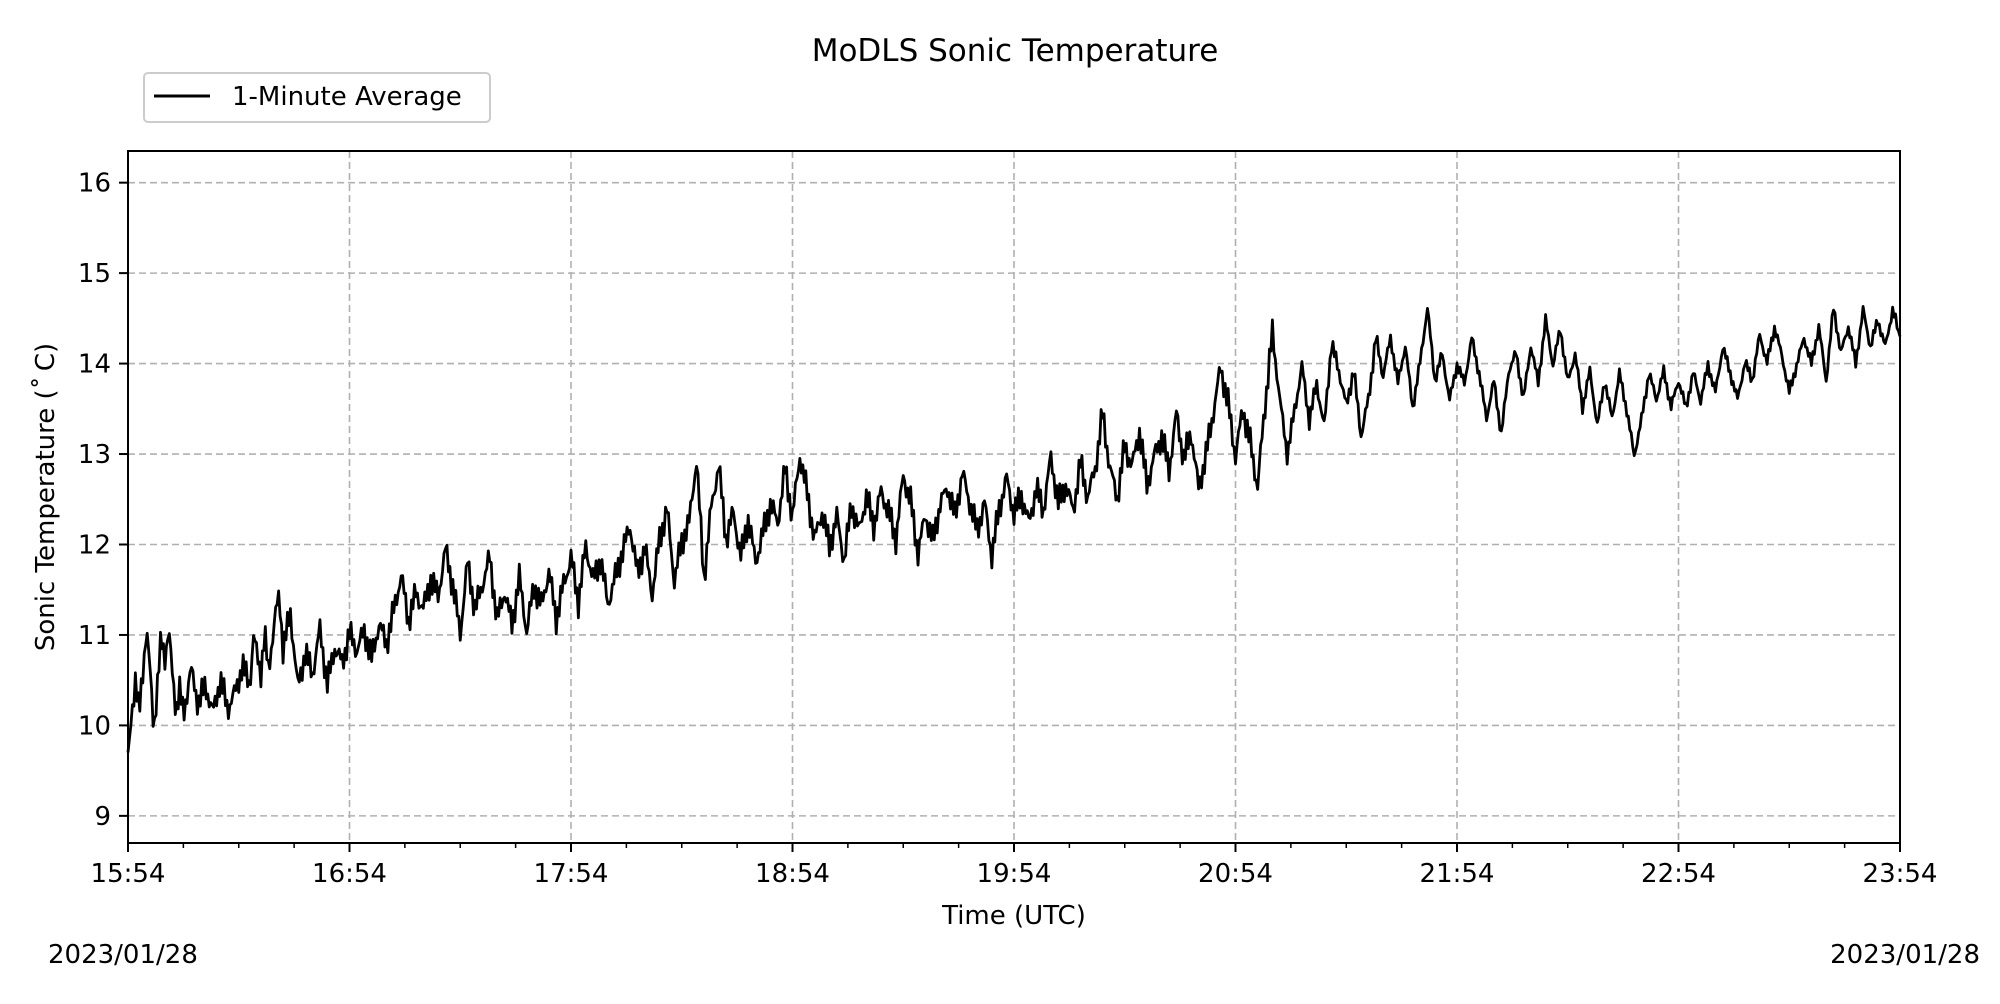  What do you see at coordinates (94, 365) in the screenshot?
I see `y-tick-label: 14` at bounding box center [94, 365].